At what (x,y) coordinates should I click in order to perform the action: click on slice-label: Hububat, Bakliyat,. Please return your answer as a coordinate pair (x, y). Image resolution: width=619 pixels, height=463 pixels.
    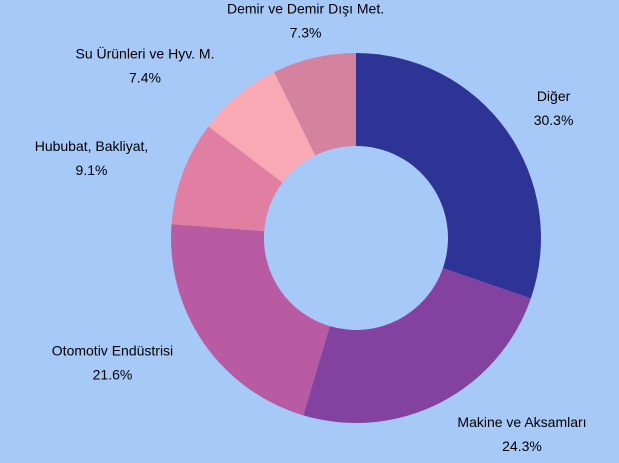
    Looking at the image, I should click on (92, 146).